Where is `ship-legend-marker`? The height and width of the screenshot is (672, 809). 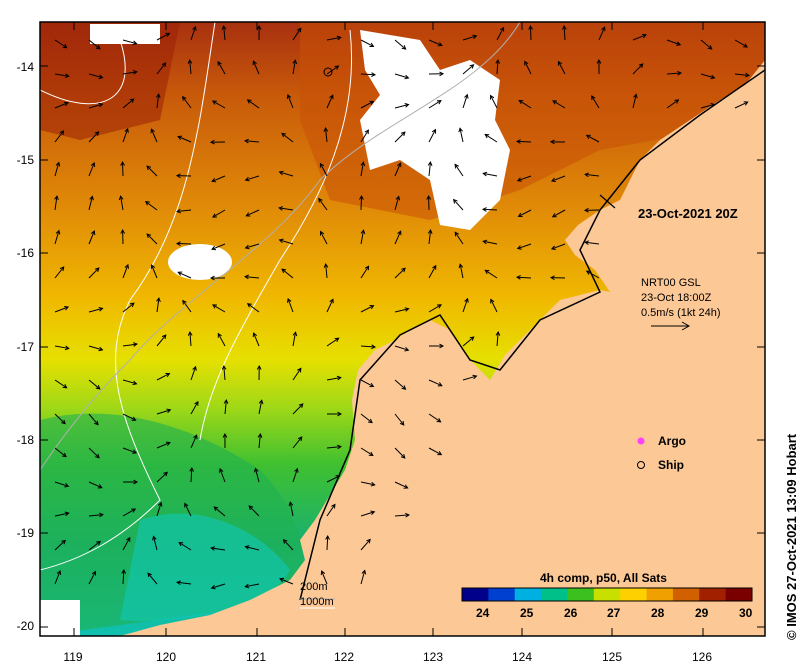 ship-legend-marker is located at coordinates (641, 465).